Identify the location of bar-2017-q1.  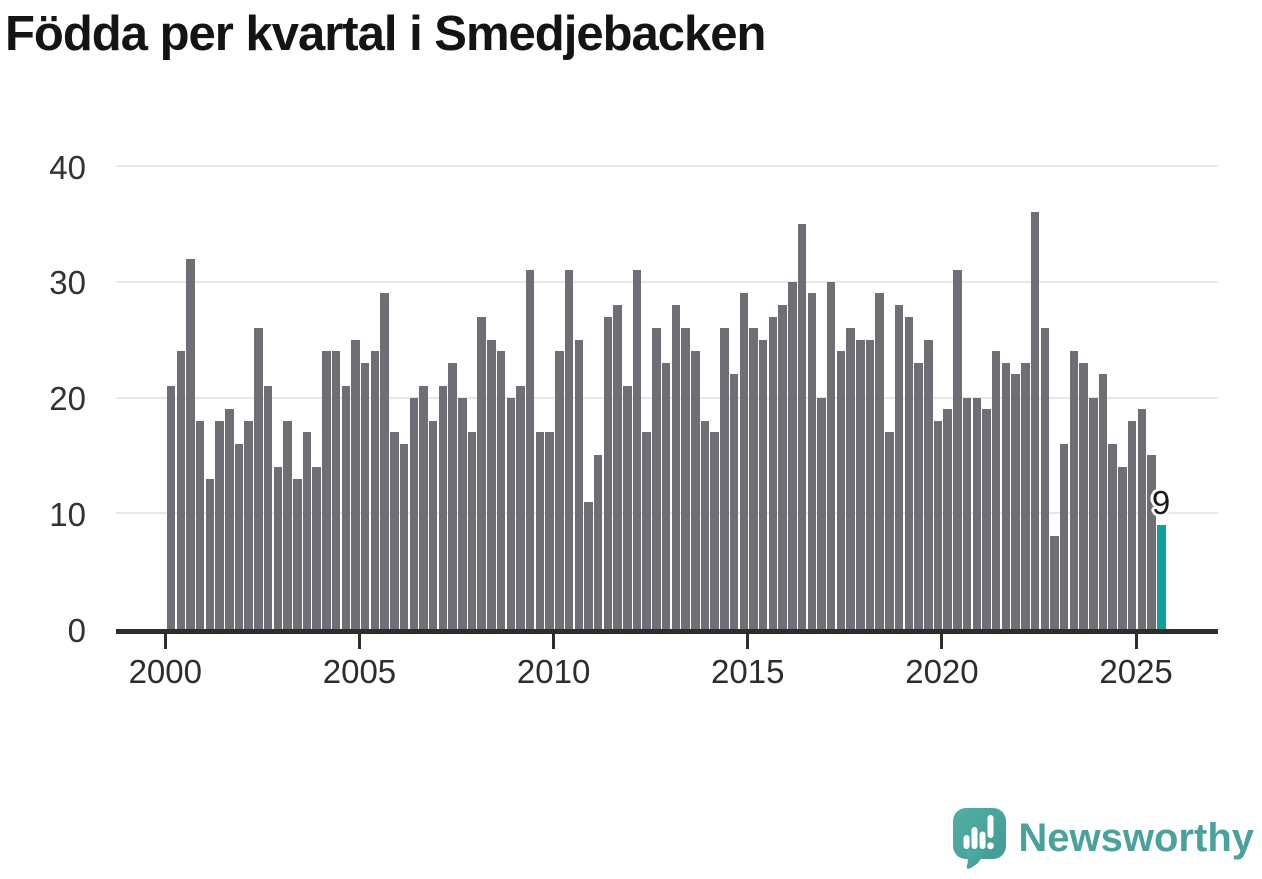
(831, 455).